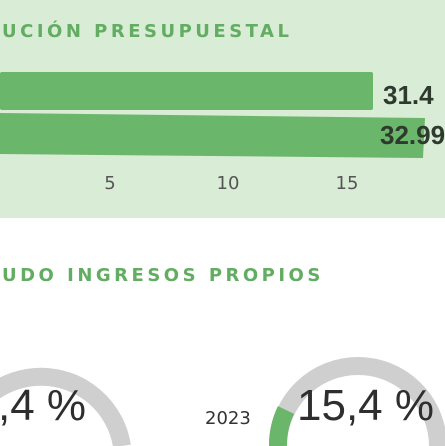  What do you see at coordinates (282, 426) in the screenshot?
I see `gauge-fill` at bounding box center [282, 426].